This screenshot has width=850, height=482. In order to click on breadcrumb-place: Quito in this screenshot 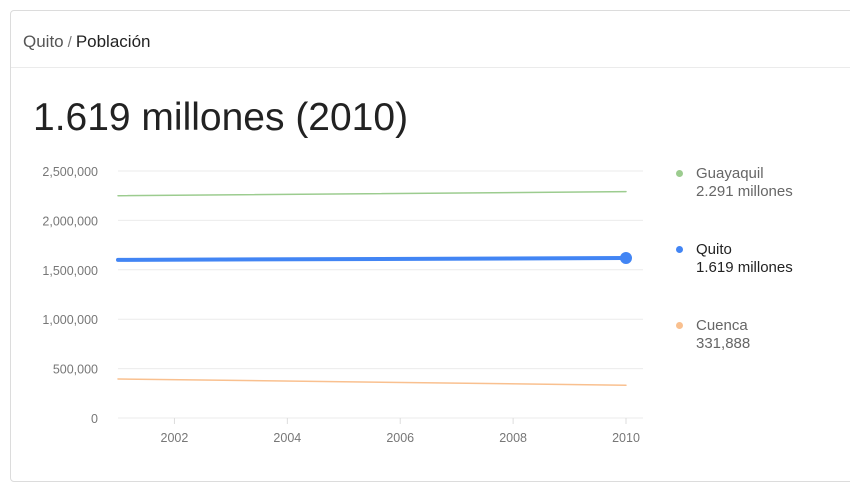, I will do `click(43, 41)`.